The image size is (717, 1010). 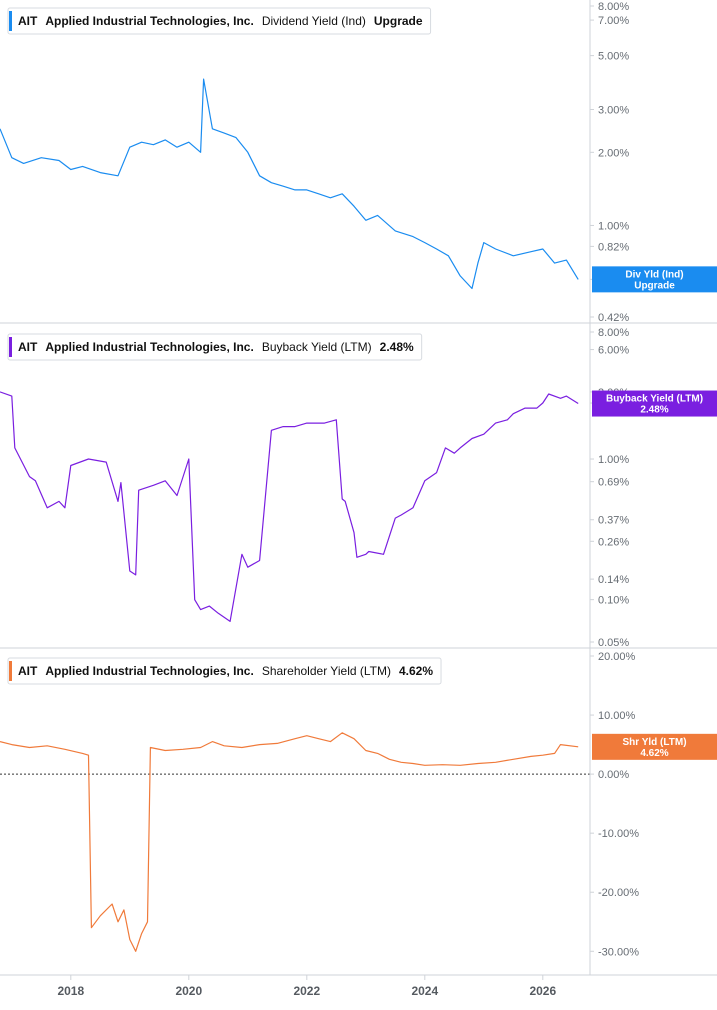 I want to click on y-tick-label: 0.37%, so click(x=613, y=521).